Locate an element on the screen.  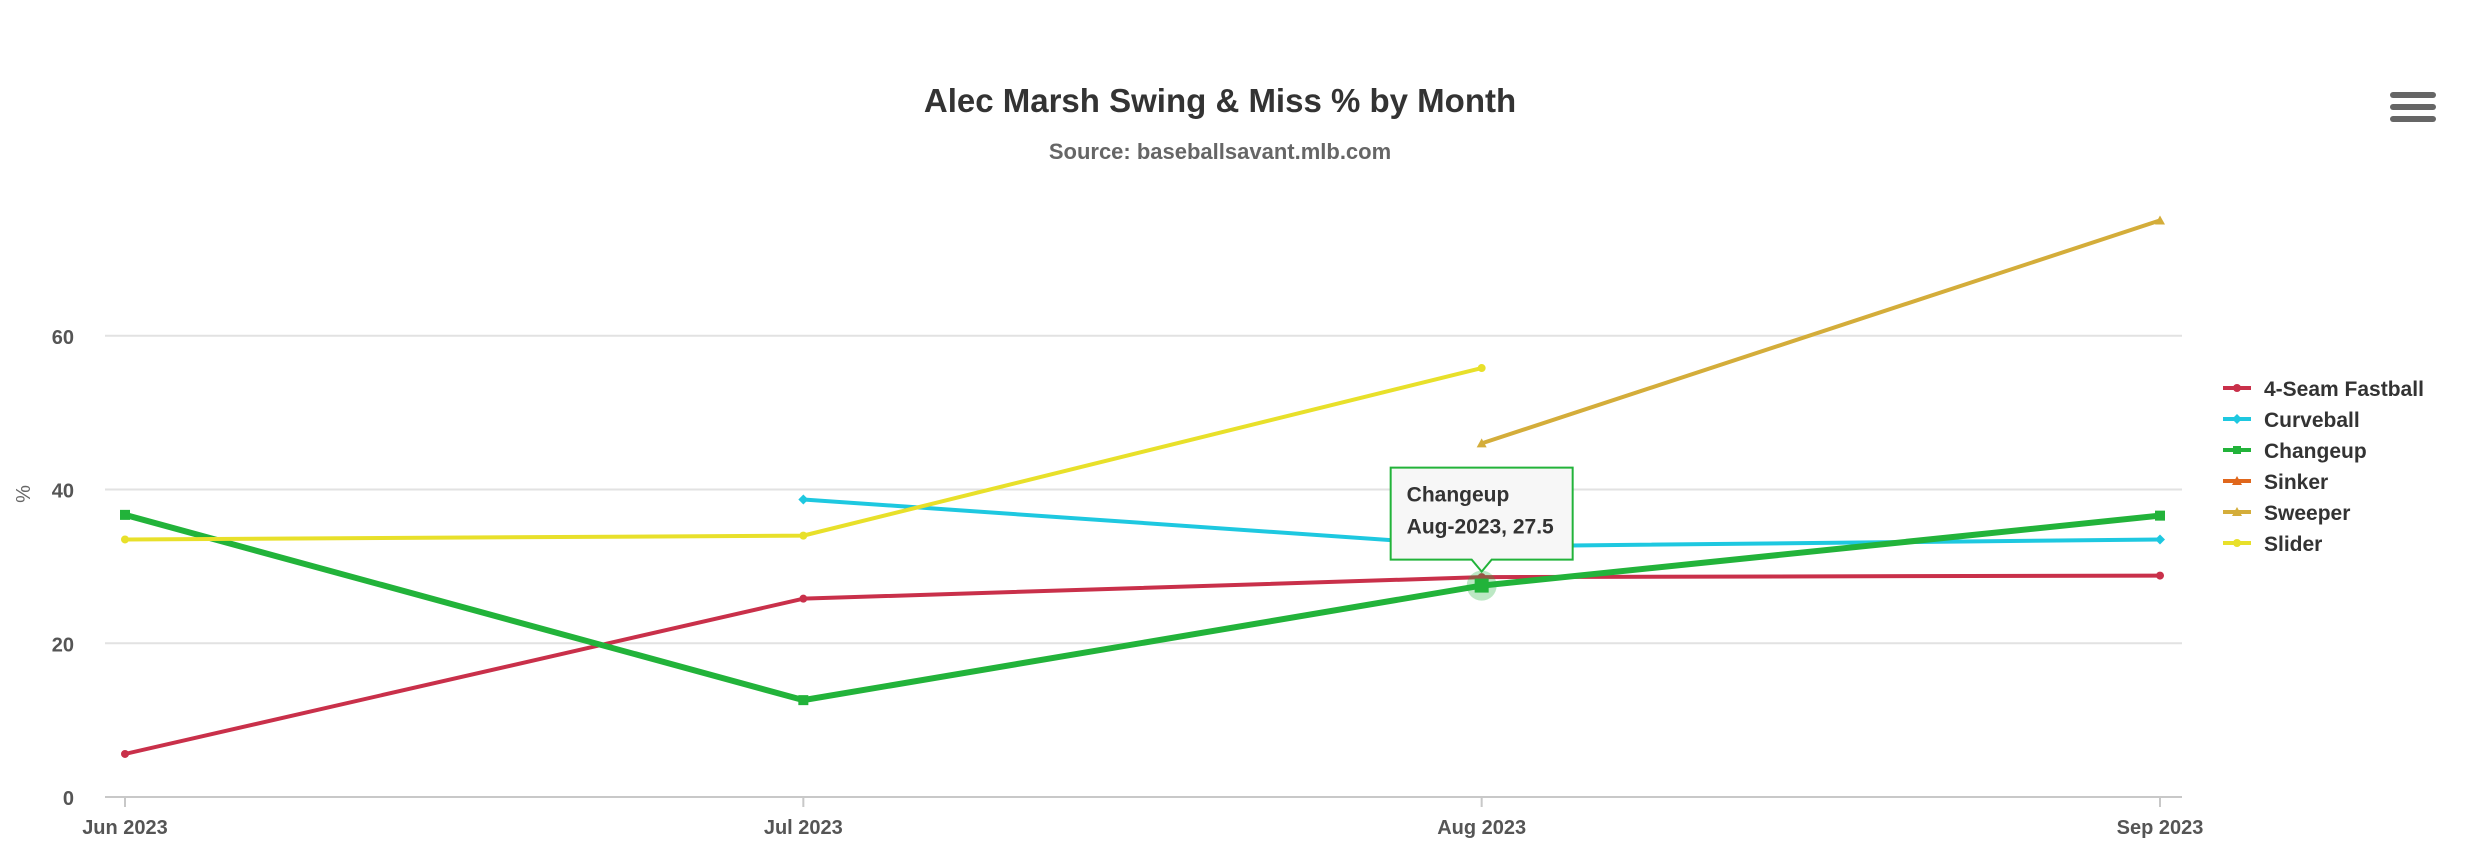
chart-title: Alec Marsh Swing & Miss % by Month is located at coordinates (1220, 100).